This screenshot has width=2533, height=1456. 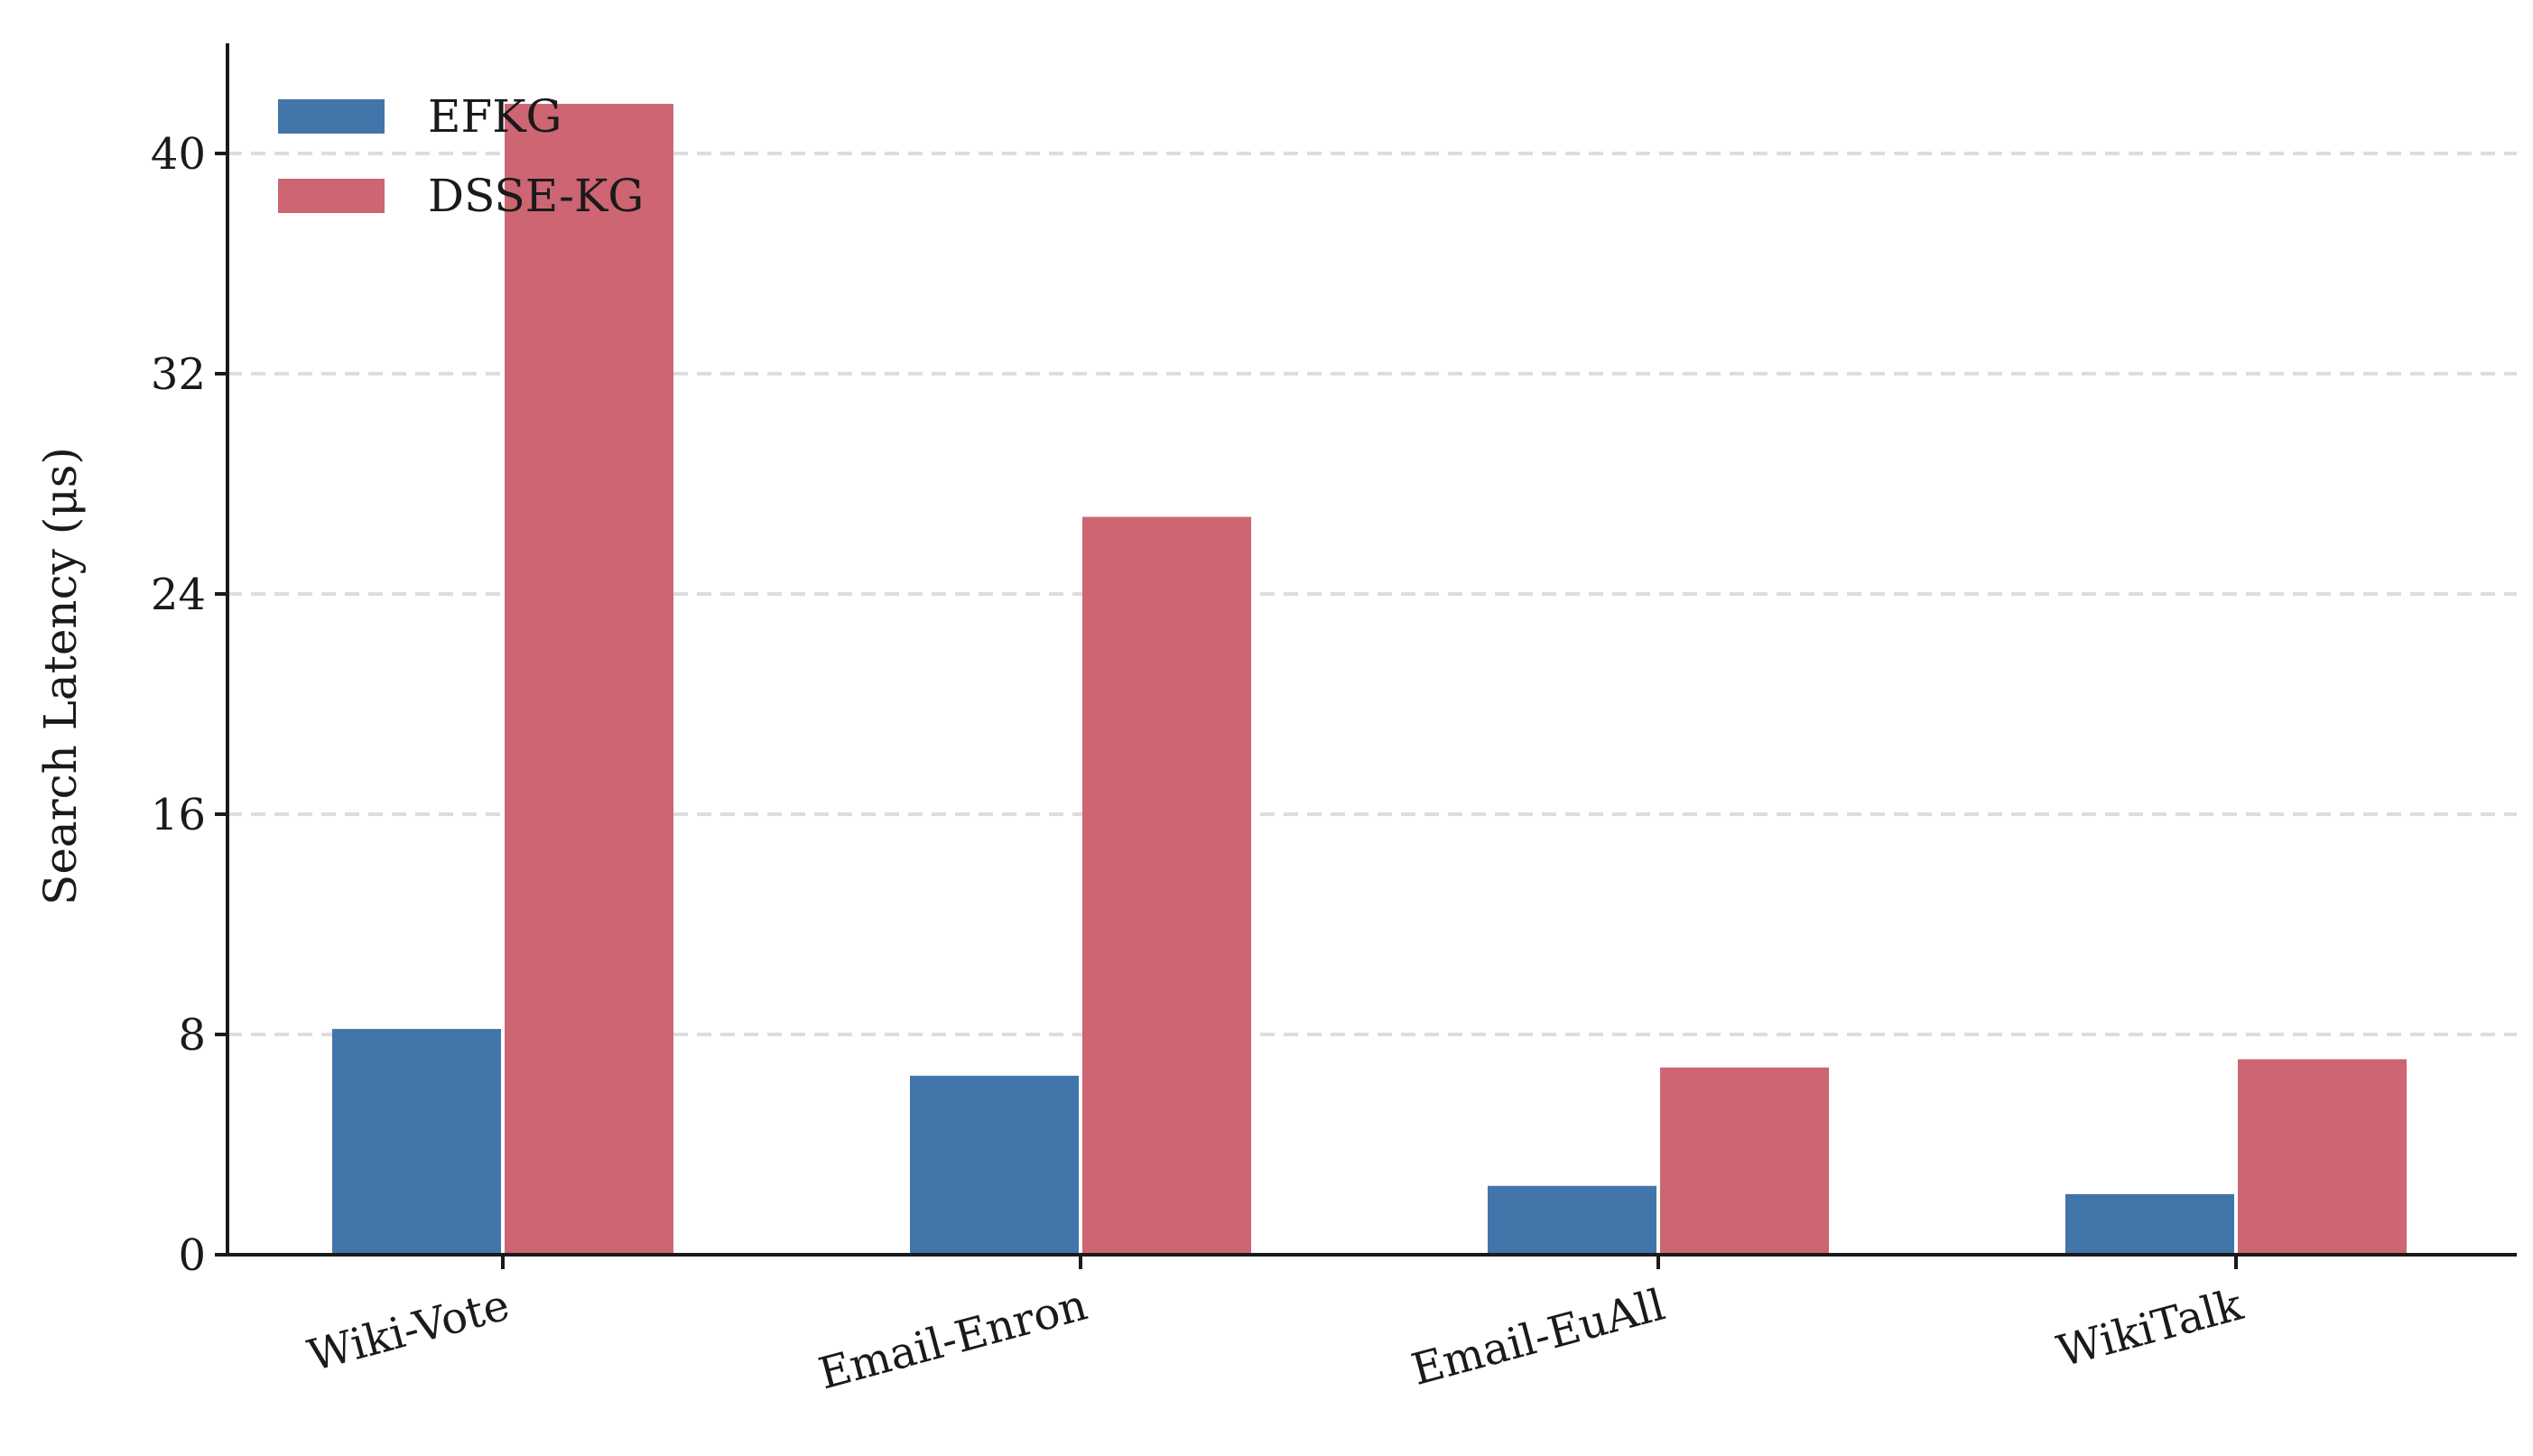 I want to click on x-tick-label: Email-EuAll, so click(x=1538, y=1337).